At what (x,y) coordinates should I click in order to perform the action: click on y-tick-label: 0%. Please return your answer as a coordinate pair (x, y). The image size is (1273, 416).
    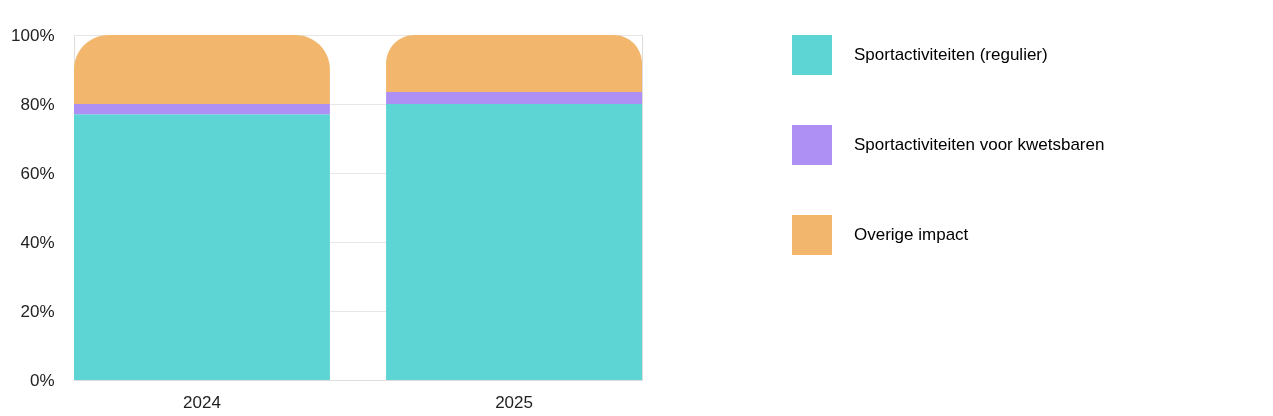
    Looking at the image, I should click on (42, 380).